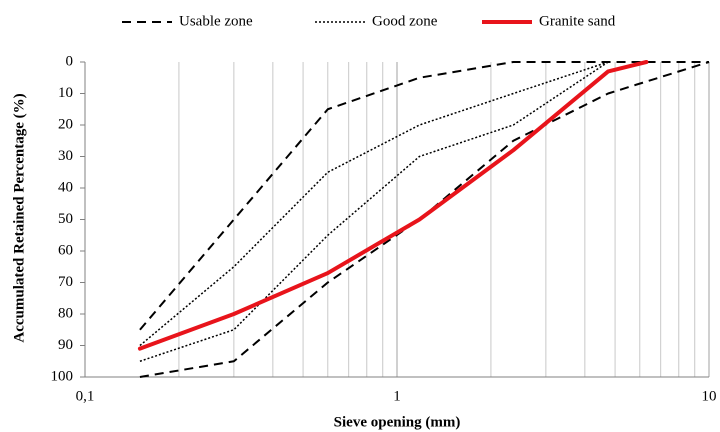 This screenshot has height=432, width=720. I want to click on x-tick-label: 10, so click(709, 396).